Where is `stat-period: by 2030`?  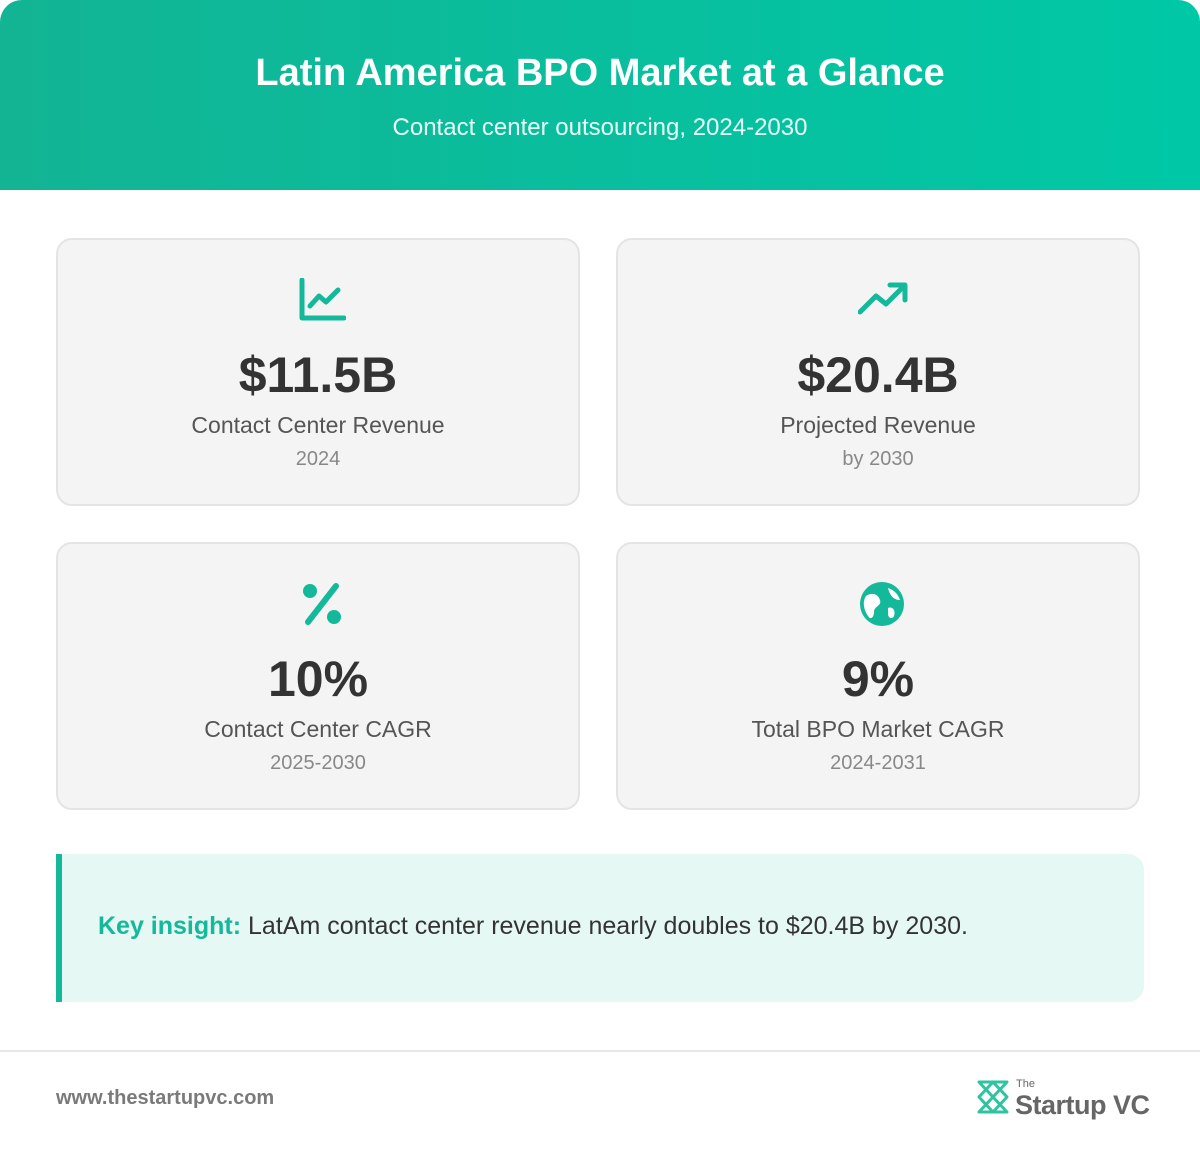
stat-period: by 2030 is located at coordinates (878, 459).